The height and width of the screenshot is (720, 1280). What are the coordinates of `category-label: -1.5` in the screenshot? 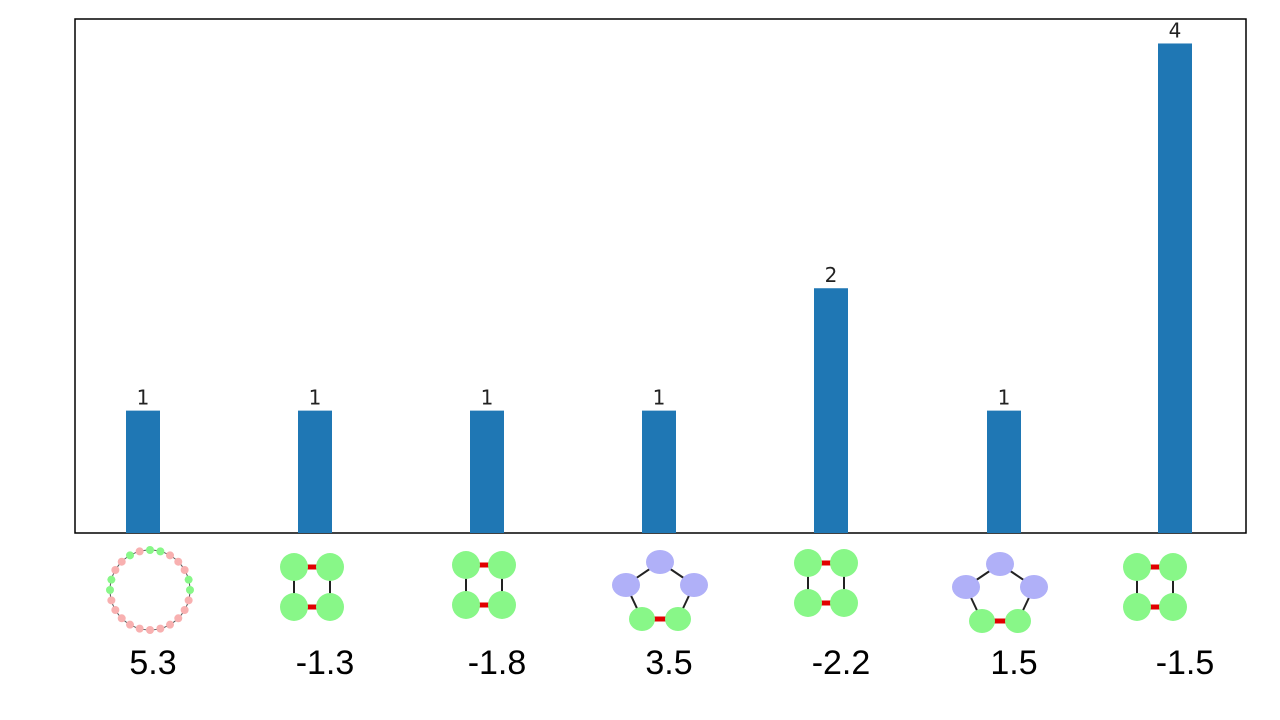 It's located at (1185, 663).